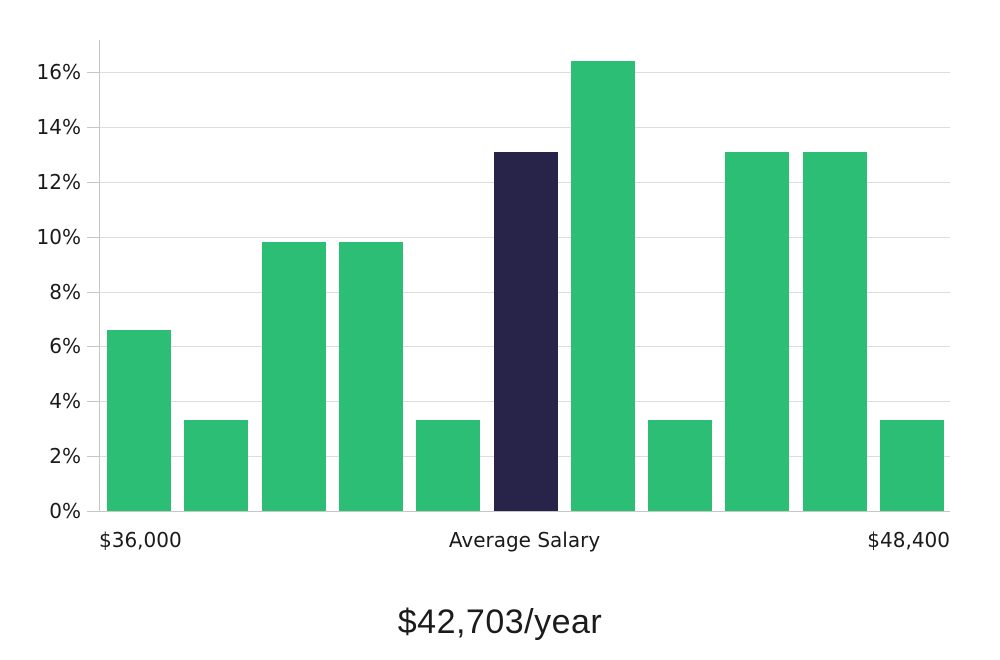 The width and height of the screenshot is (1000, 660). What do you see at coordinates (93, 237) in the screenshot?
I see `y-tick-10%` at bounding box center [93, 237].